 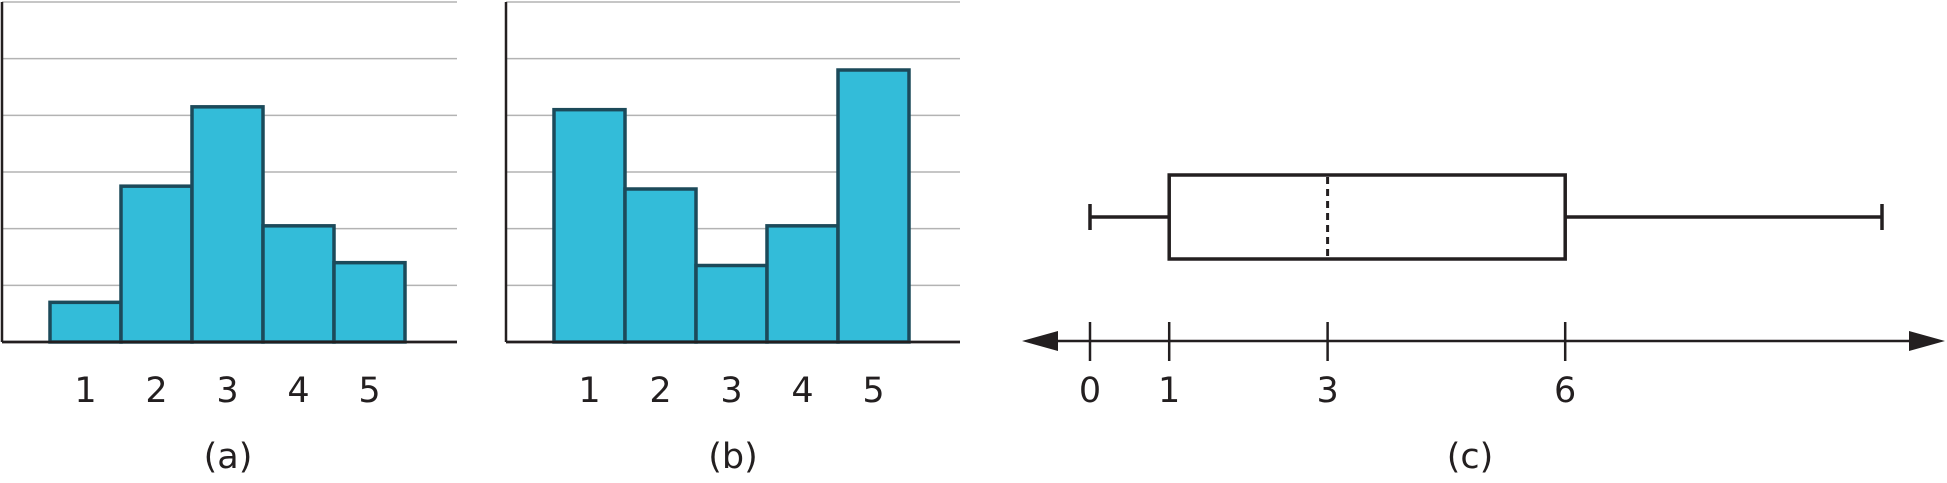 What do you see at coordinates (733, 457) in the screenshot?
I see `panel-label: (b)` at bounding box center [733, 457].